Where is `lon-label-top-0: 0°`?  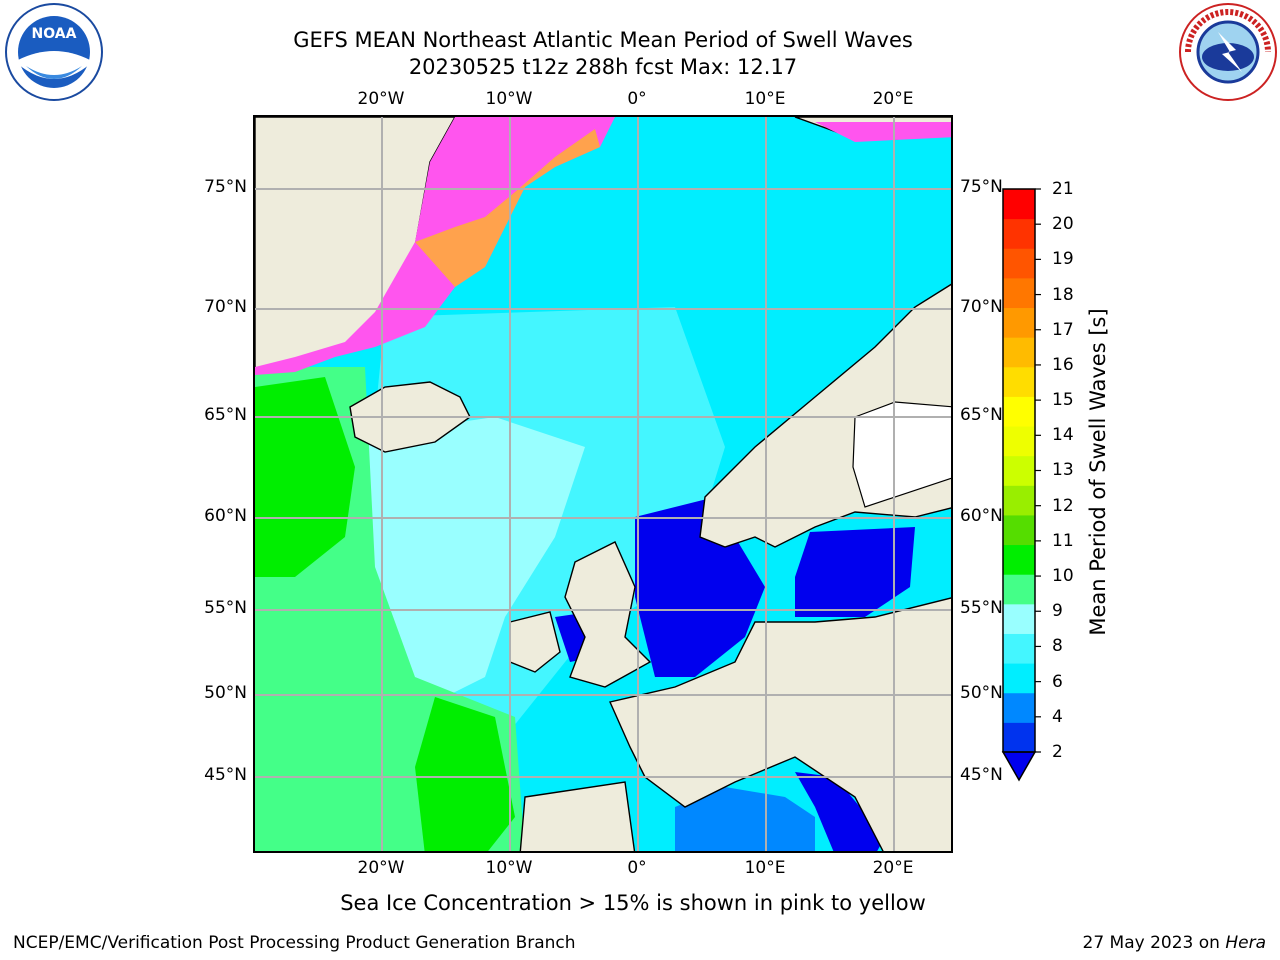 lon-label-top-0: 0° is located at coordinates (637, 99).